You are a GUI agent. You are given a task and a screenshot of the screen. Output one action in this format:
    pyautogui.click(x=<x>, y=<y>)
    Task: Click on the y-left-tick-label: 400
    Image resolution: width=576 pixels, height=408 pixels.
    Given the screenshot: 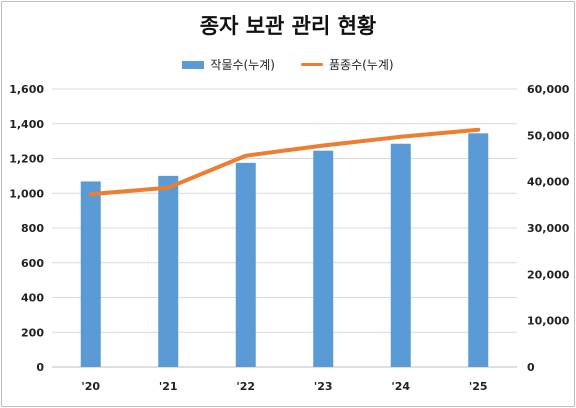 What is the action you would take?
    pyautogui.click(x=32, y=298)
    